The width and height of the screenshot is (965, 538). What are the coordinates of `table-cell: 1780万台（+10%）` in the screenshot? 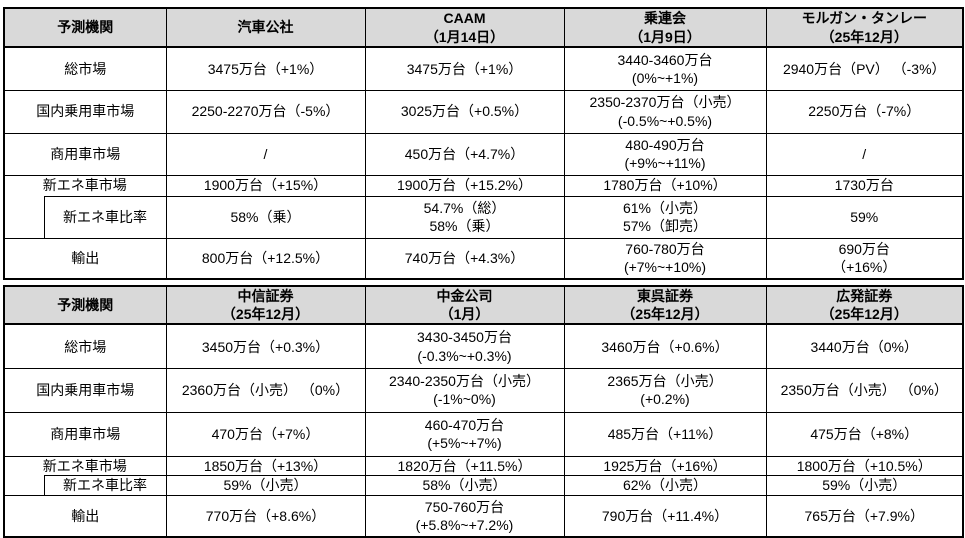 It's located at (665, 185).